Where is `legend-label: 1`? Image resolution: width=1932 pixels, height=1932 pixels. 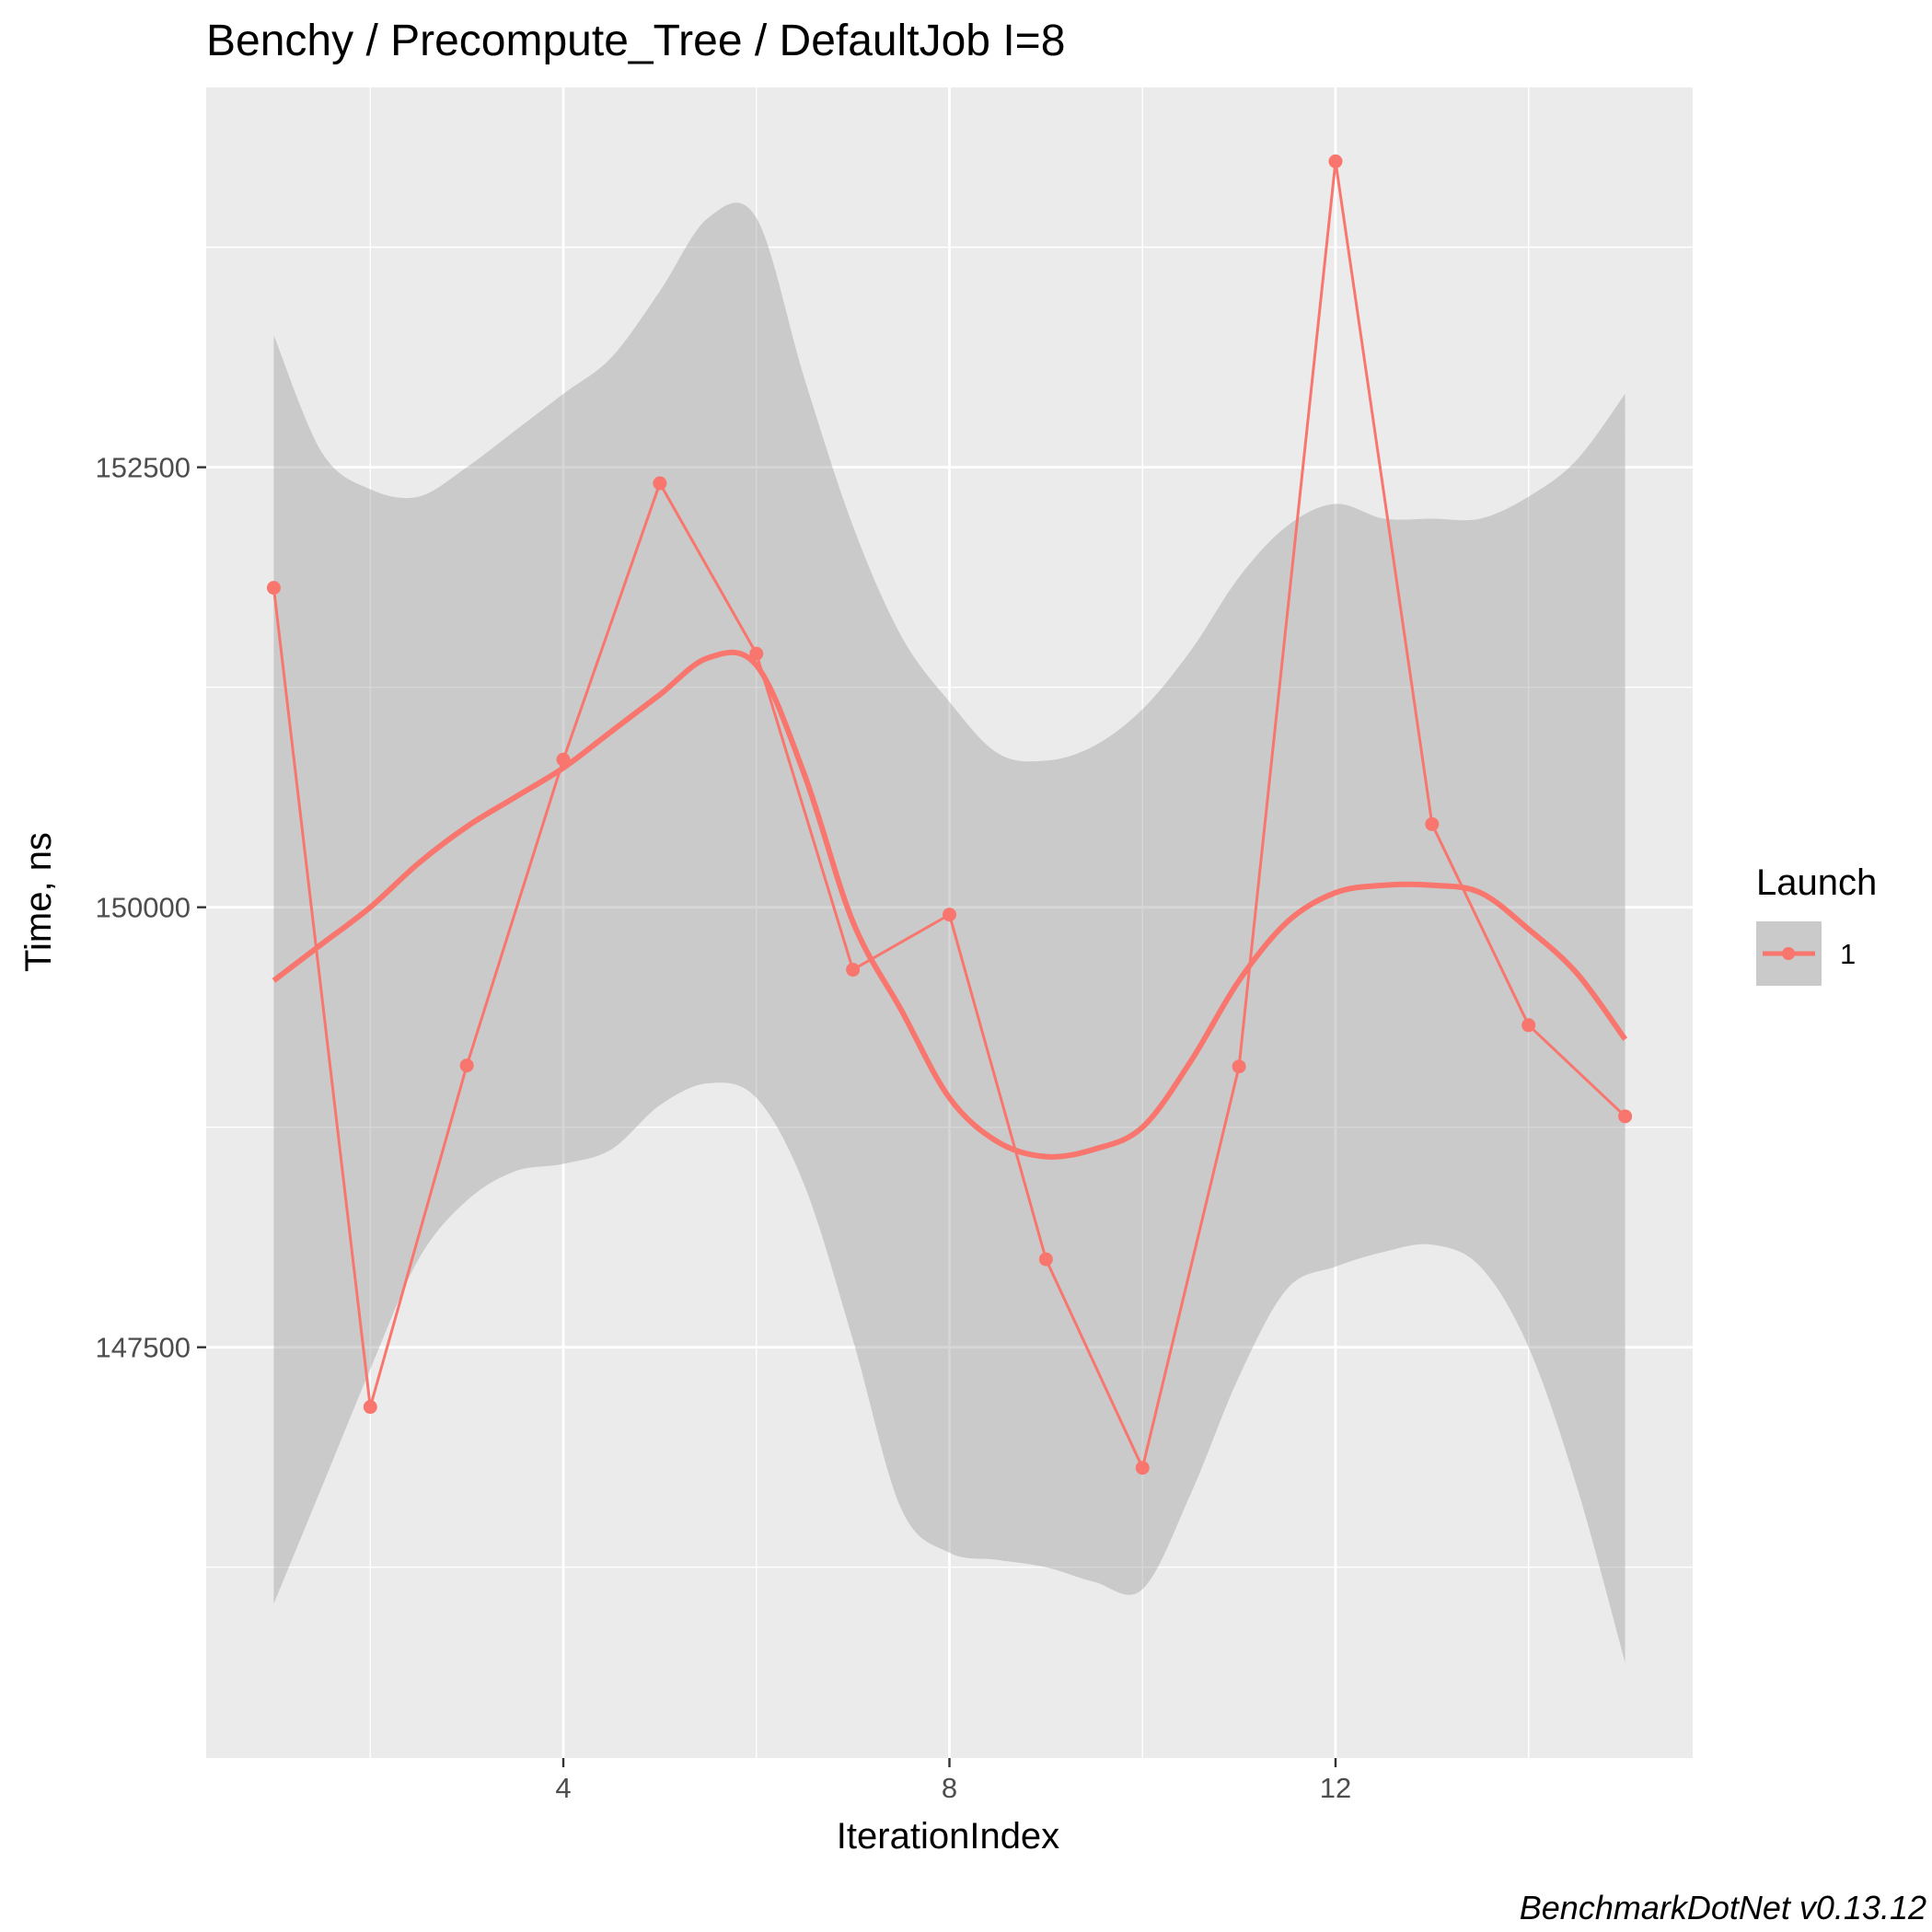 legend-label: 1 is located at coordinates (1848, 954).